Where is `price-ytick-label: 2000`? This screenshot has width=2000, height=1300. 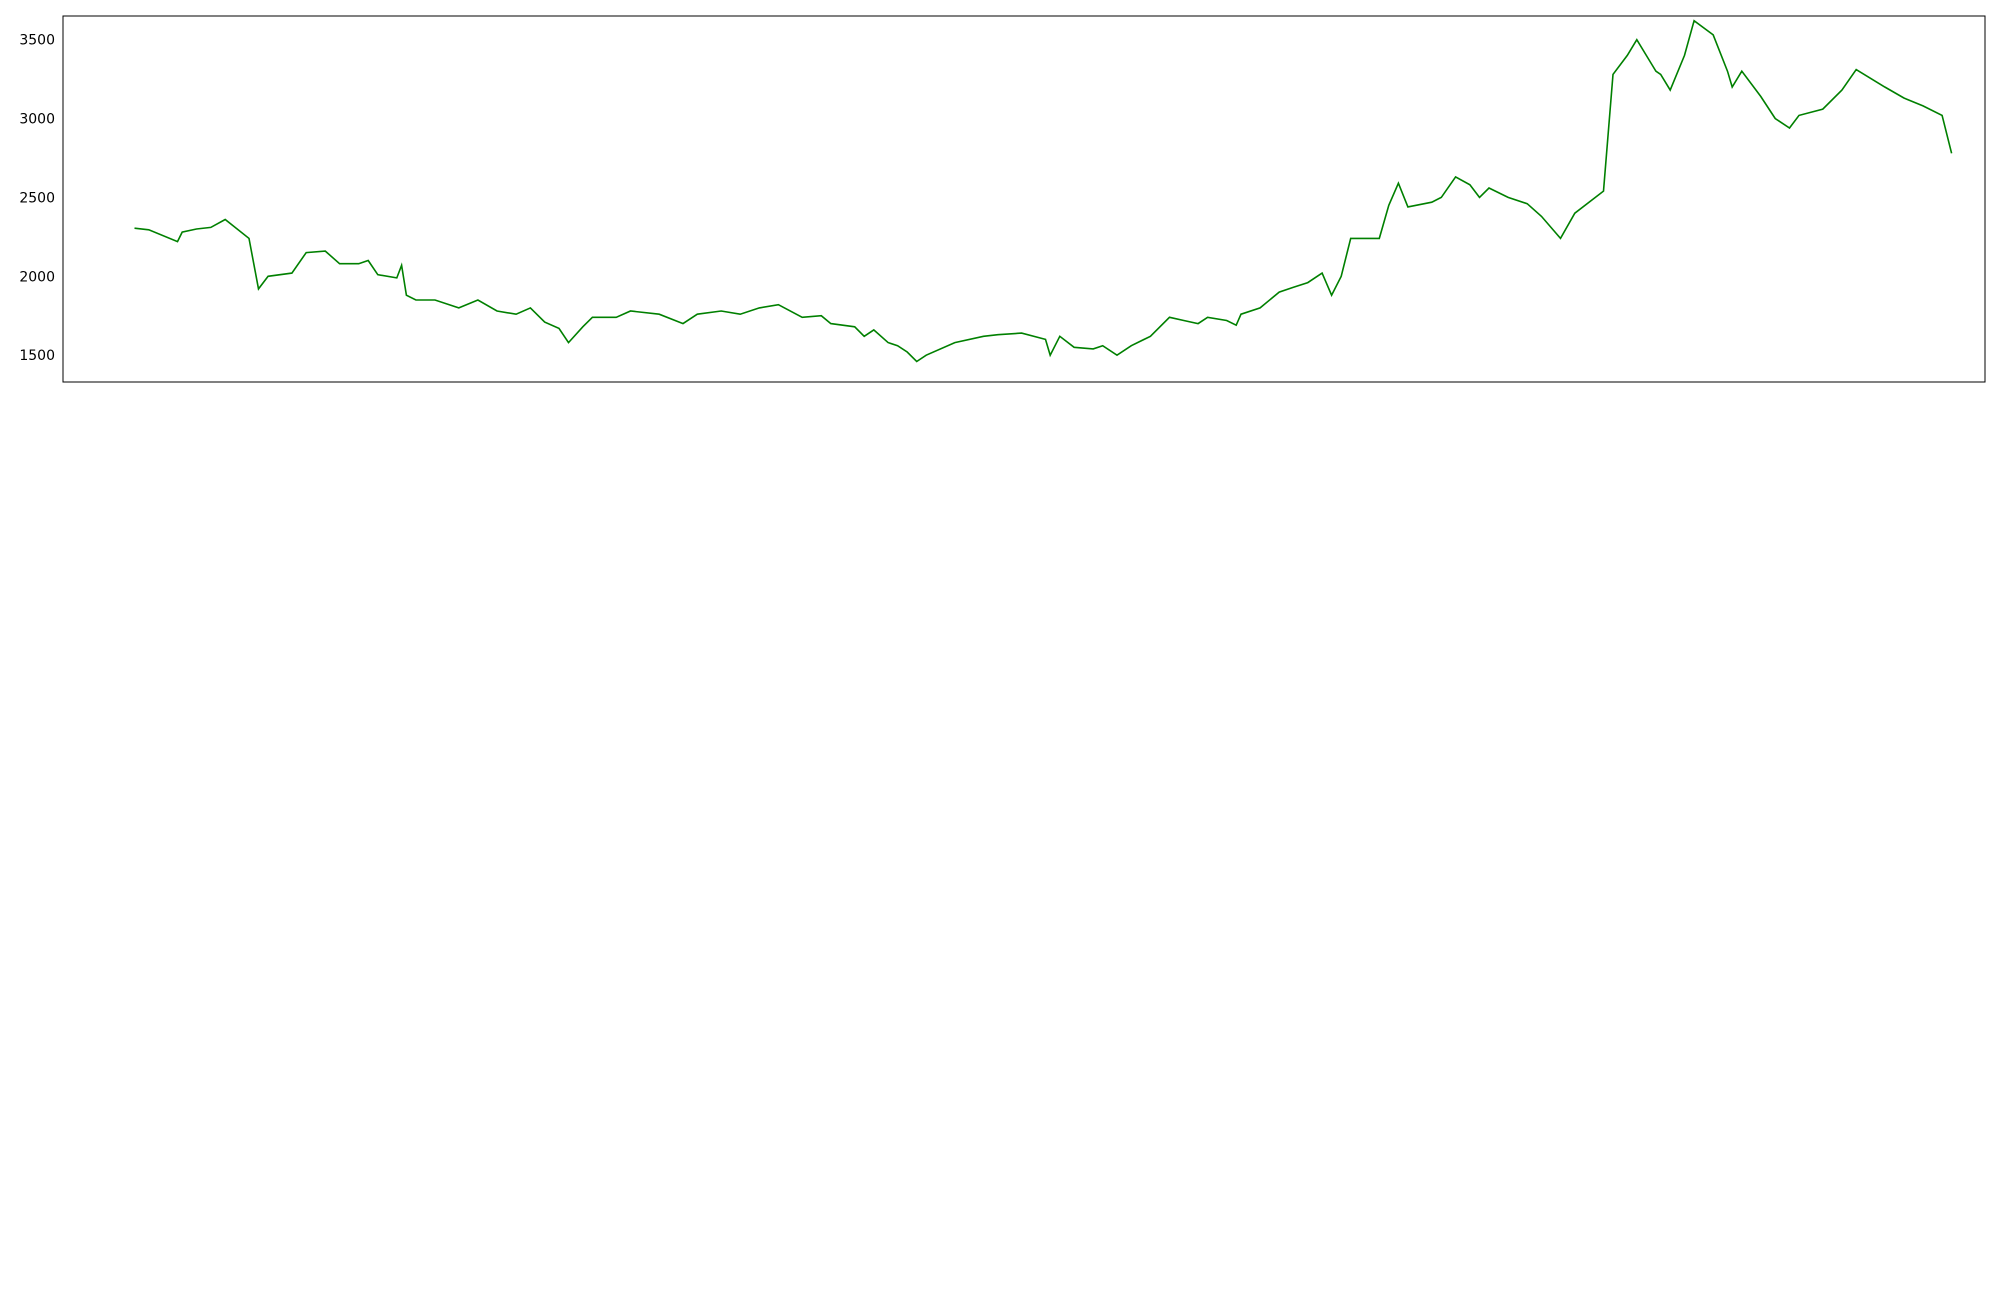 price-ytick-label: 2000 is located at coordinates (37, 277).